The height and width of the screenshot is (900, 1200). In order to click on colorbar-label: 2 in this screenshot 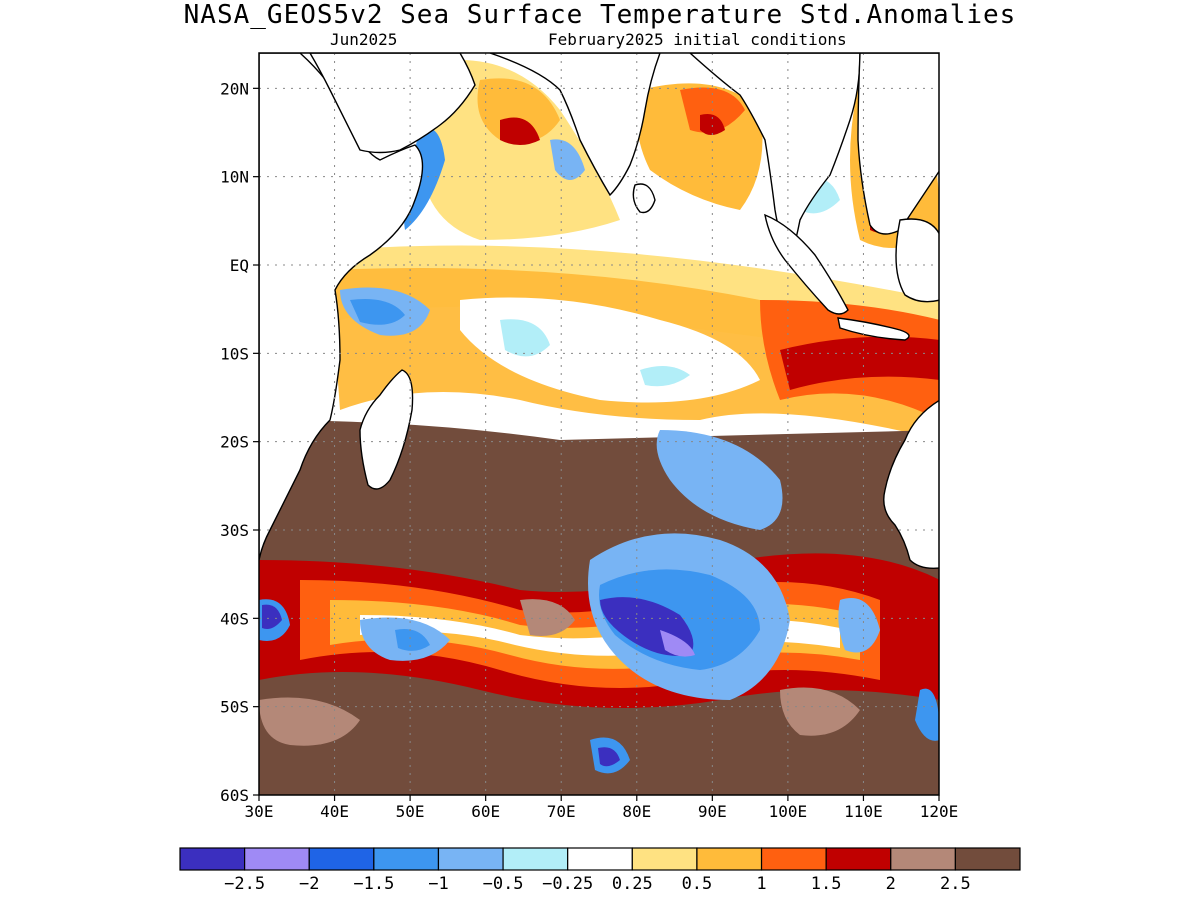, I will do `click(891, 884)`.